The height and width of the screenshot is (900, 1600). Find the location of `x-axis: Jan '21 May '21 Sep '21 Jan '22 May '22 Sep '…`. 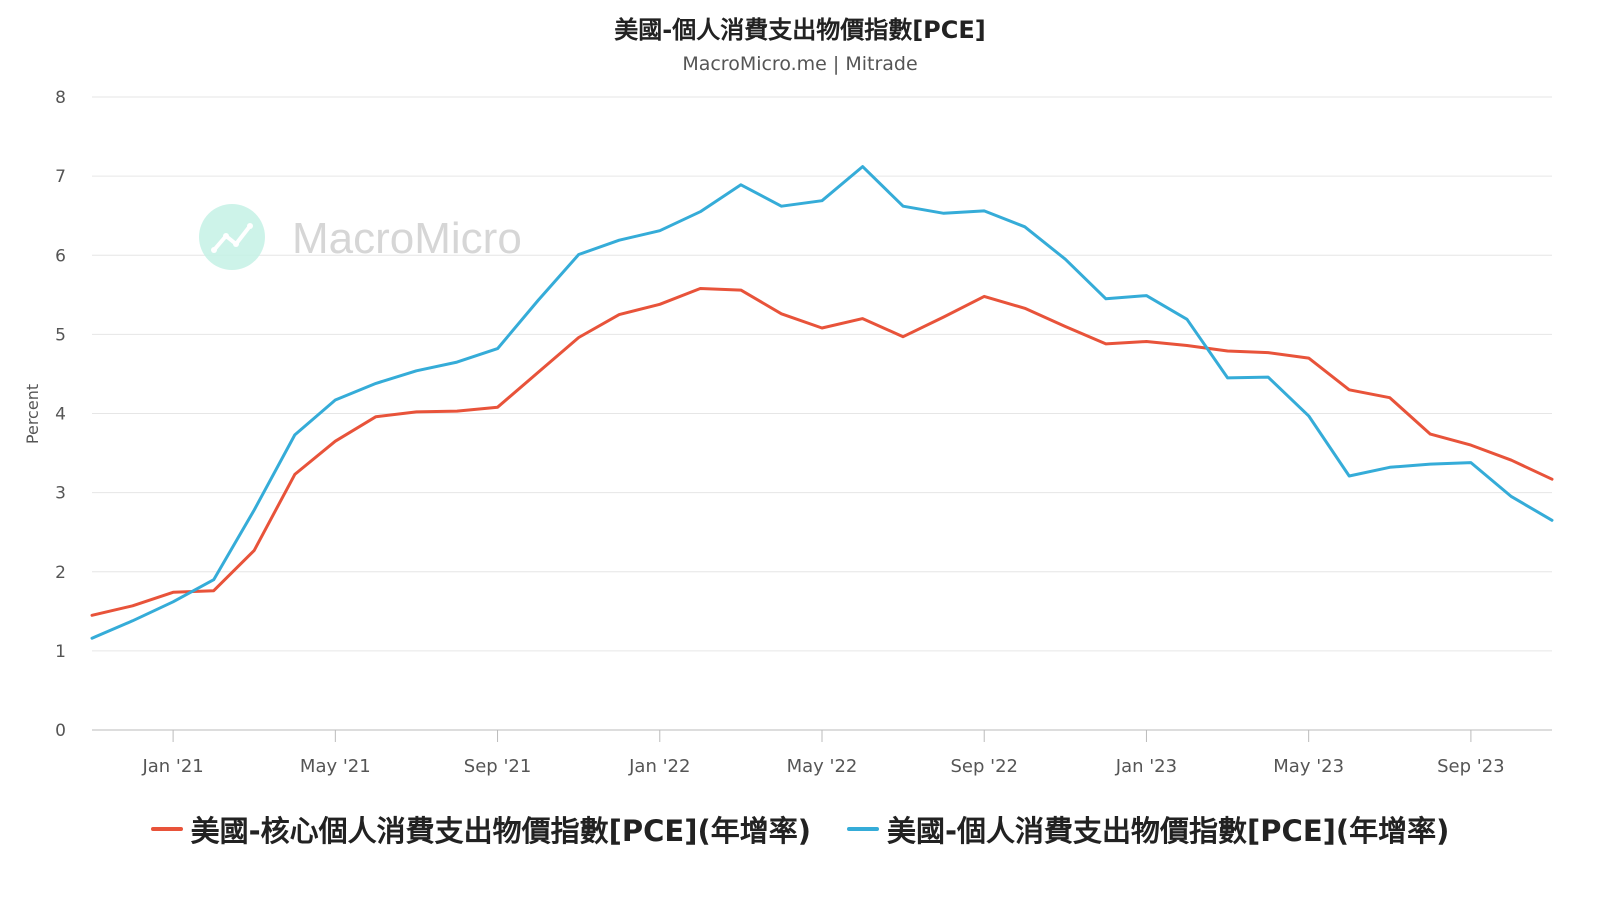

x-axis: Jan '21 May '21 Sep '21 Jan '22 May '22 Sep '… is located at coordinates (822, 753).